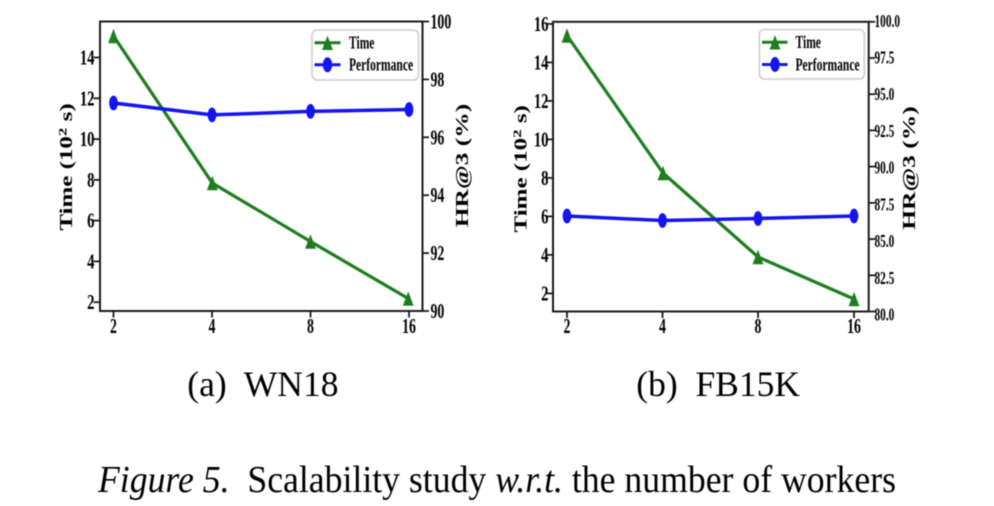 This screenshot has width=994, height=506. Describe the element at coordinates (885, 95) in the screenshot. I see `svg-text: 95.0` at that location.